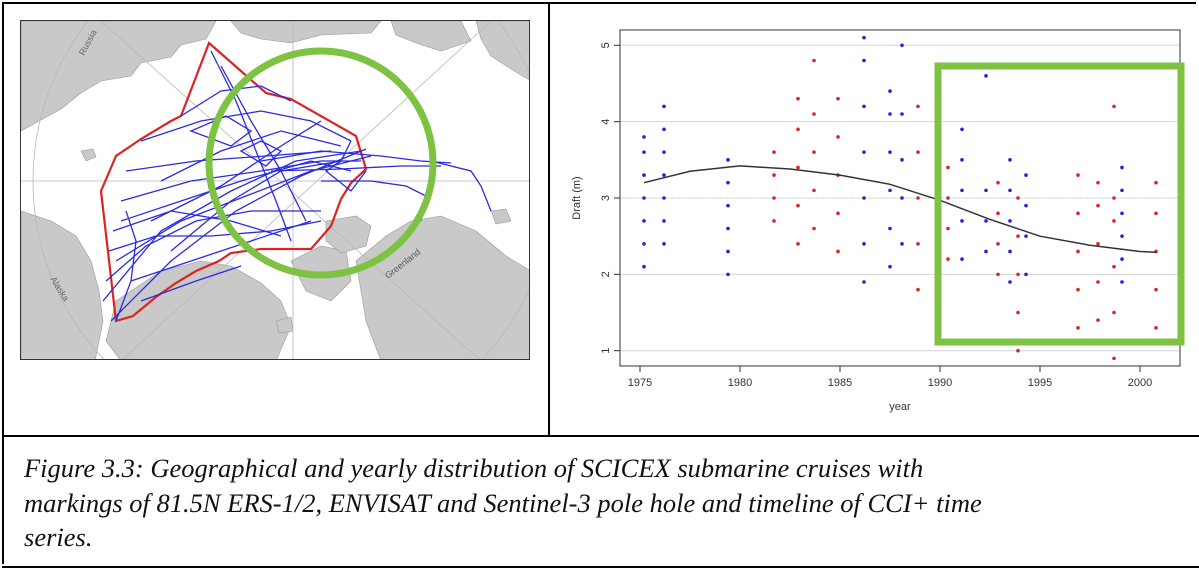  Describe the element at coordinates (606, 274) in the screenshot. I see `y-tick-label: 2` at that location.